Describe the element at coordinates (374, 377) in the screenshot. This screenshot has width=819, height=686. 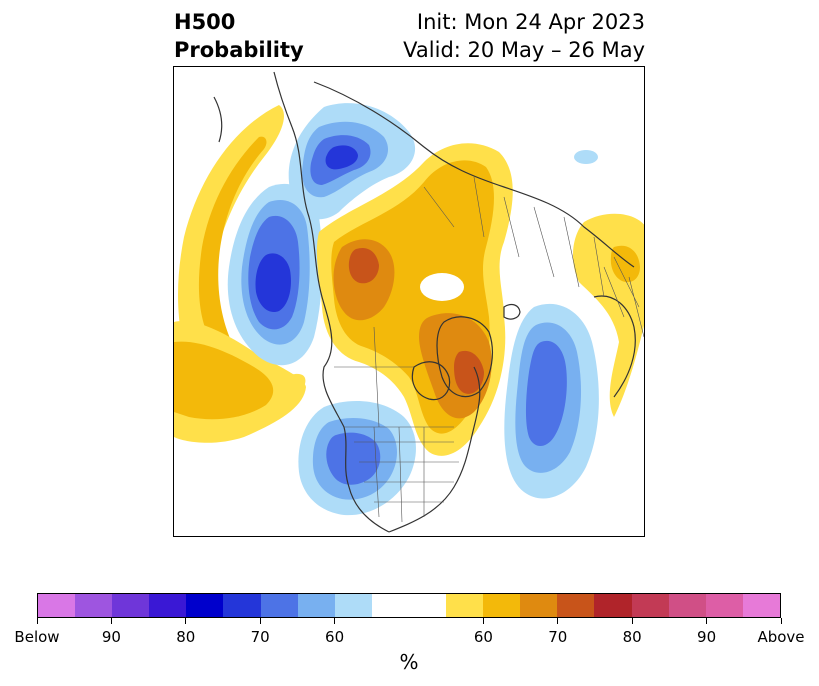
I see `border-canada` at that location.